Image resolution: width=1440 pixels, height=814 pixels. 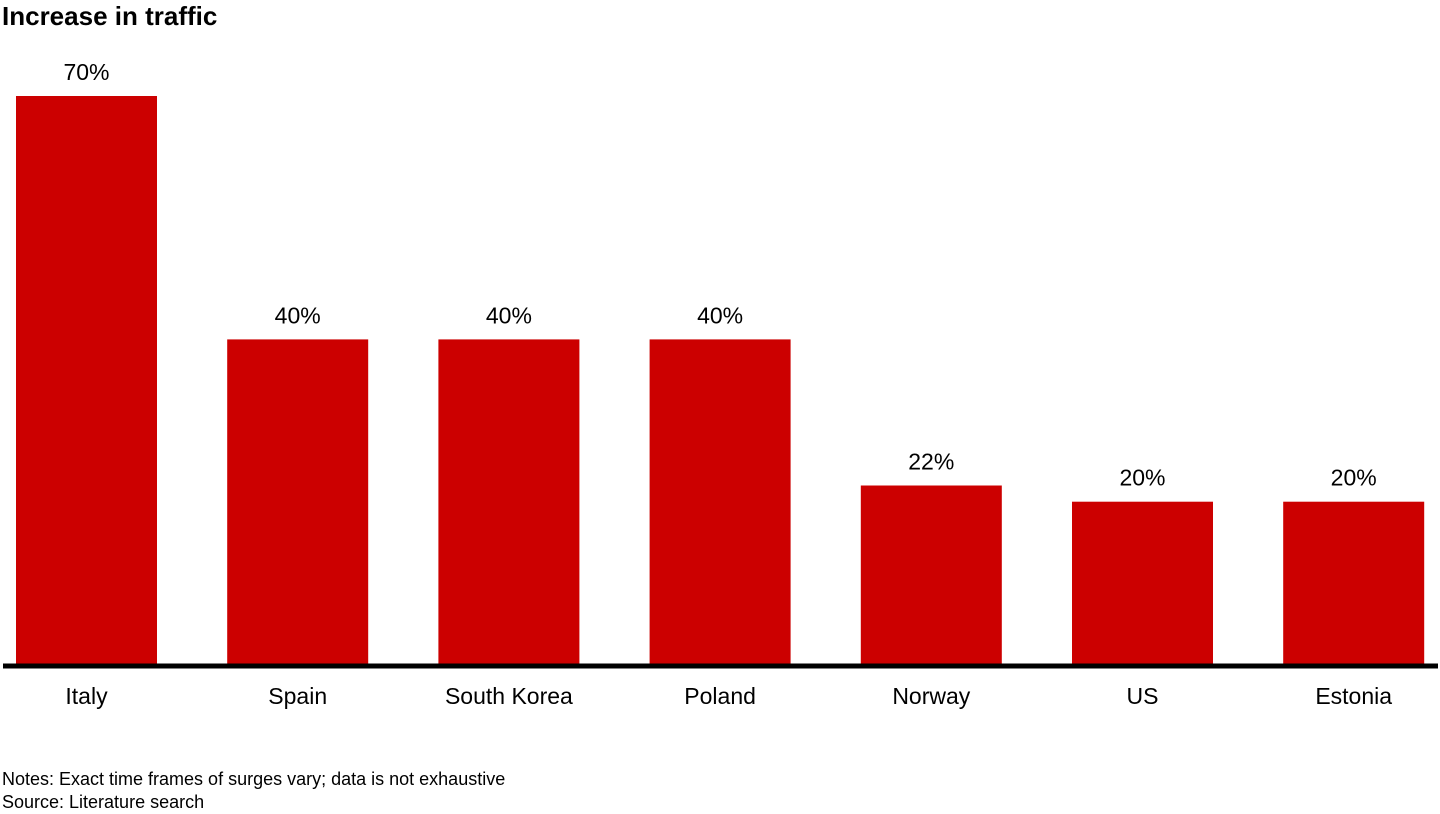 What do you see at coordinates (297, 696) in the screenshot?
I see `x-tick-label: Spain` at bounding box center [297, 696].